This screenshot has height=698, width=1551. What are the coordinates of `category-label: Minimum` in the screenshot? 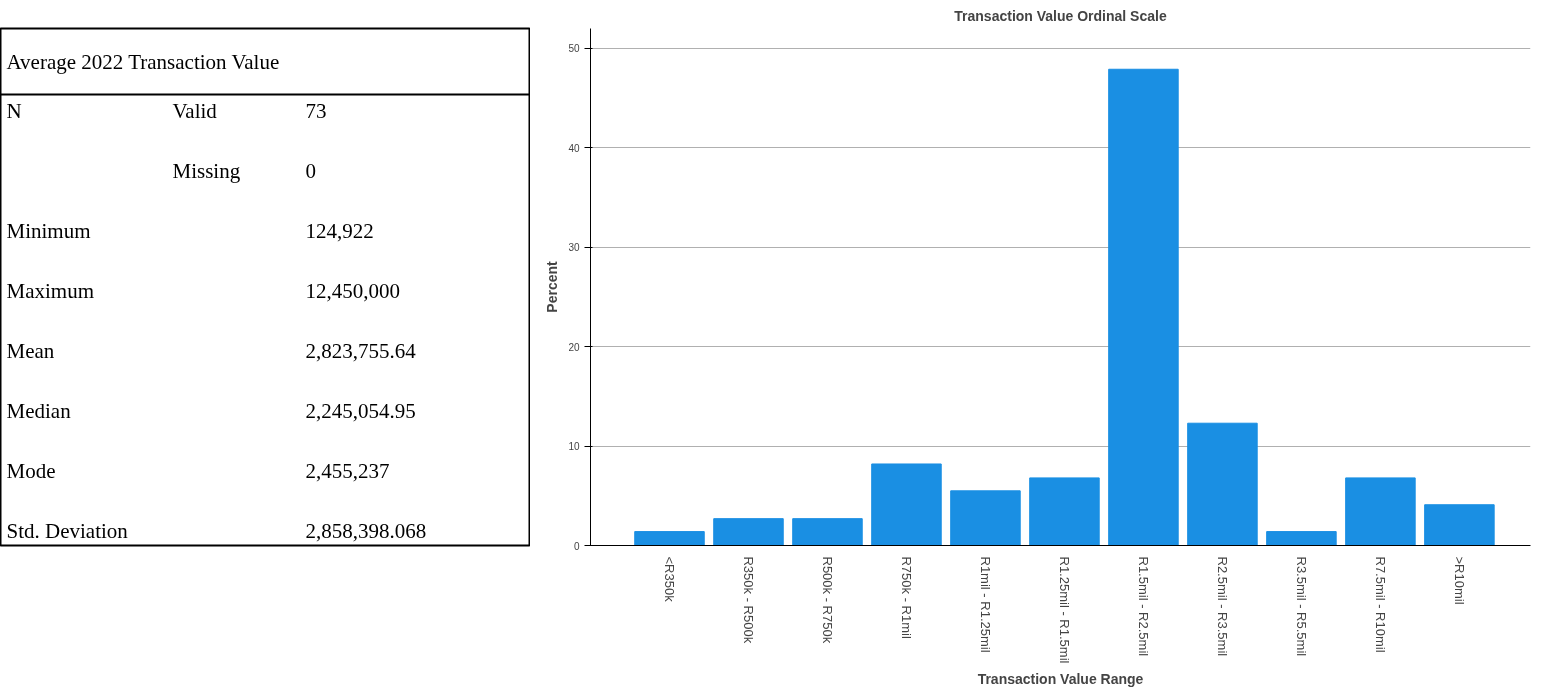 It's located at (48, 230).